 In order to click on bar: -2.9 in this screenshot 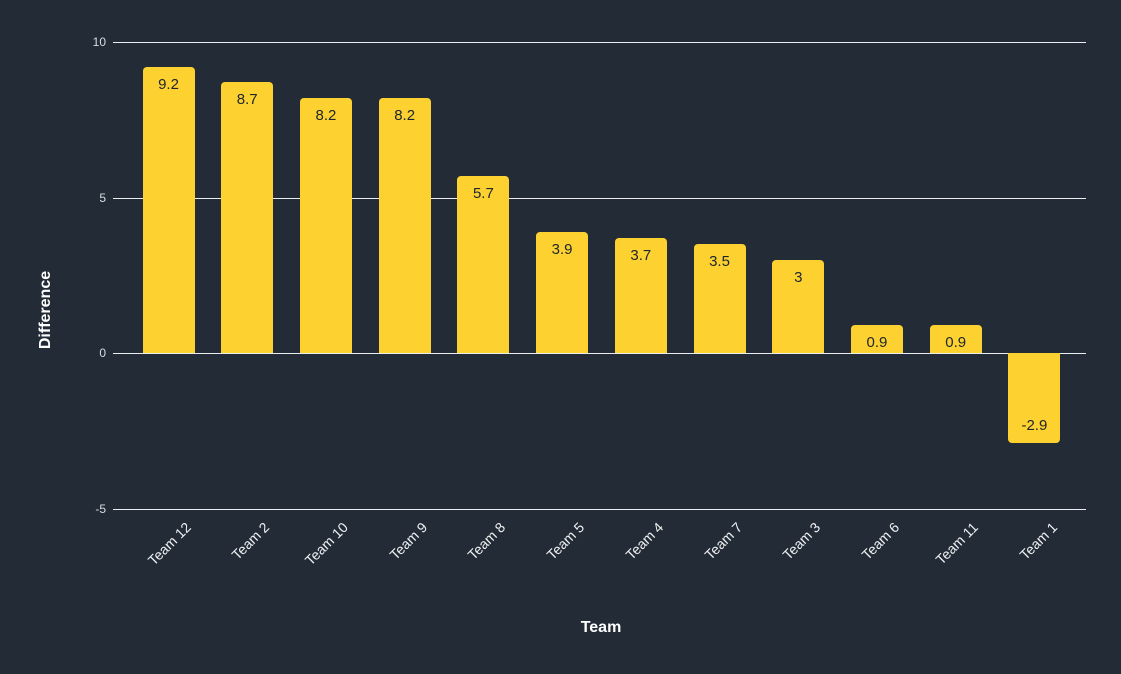, I will do `click(1034, 398)`.